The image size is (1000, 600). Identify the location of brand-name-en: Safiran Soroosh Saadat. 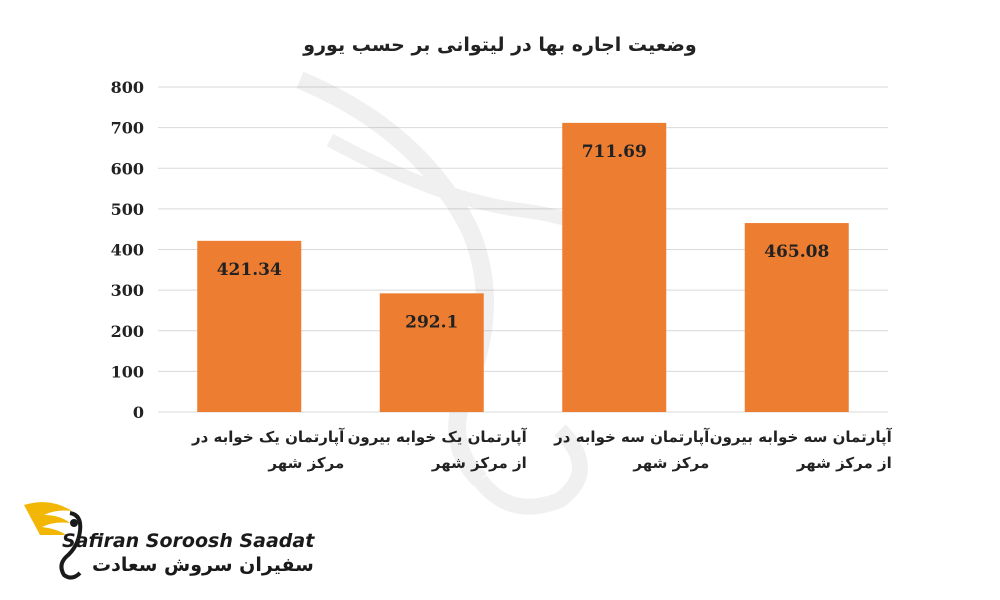
(188, 541).